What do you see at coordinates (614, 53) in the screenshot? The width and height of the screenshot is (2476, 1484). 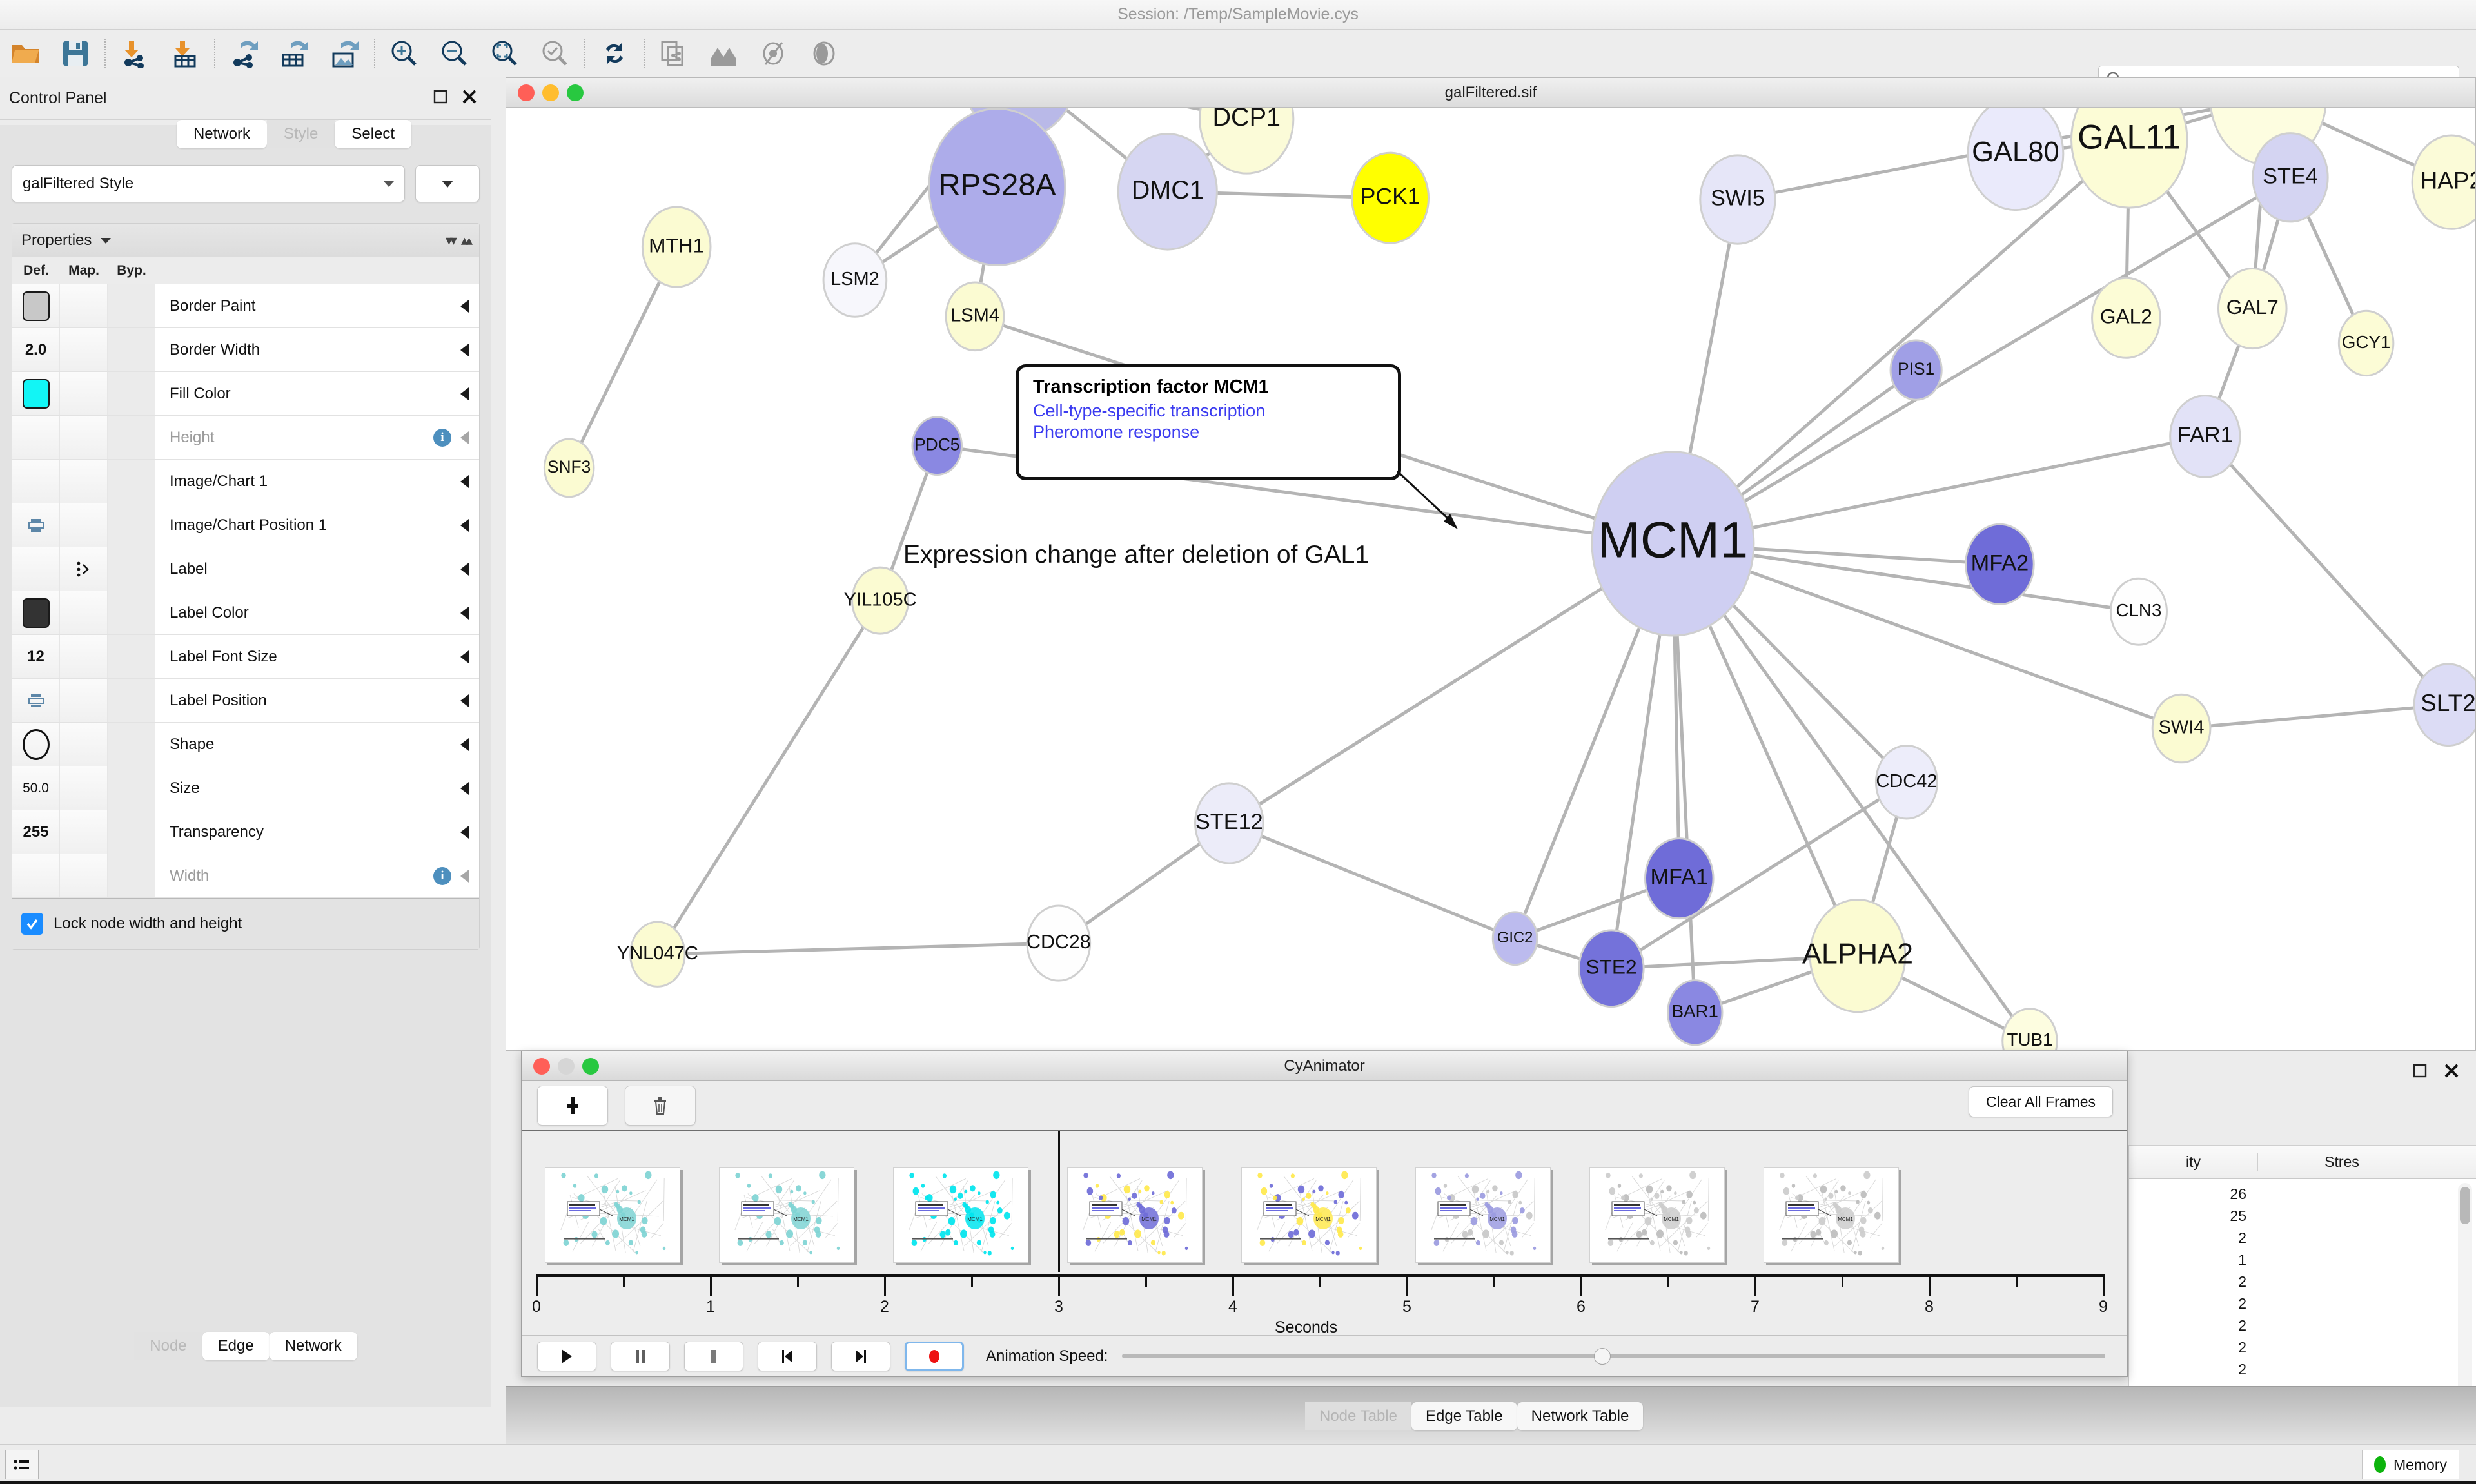 I see `refresh-icon` at bounding box center [614, 53].